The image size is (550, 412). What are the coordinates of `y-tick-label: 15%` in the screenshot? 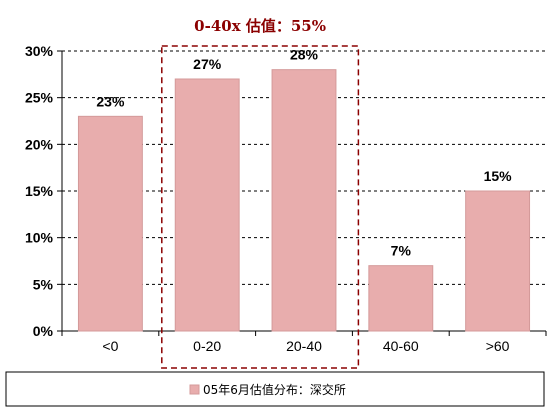 It's located at (39, 191).